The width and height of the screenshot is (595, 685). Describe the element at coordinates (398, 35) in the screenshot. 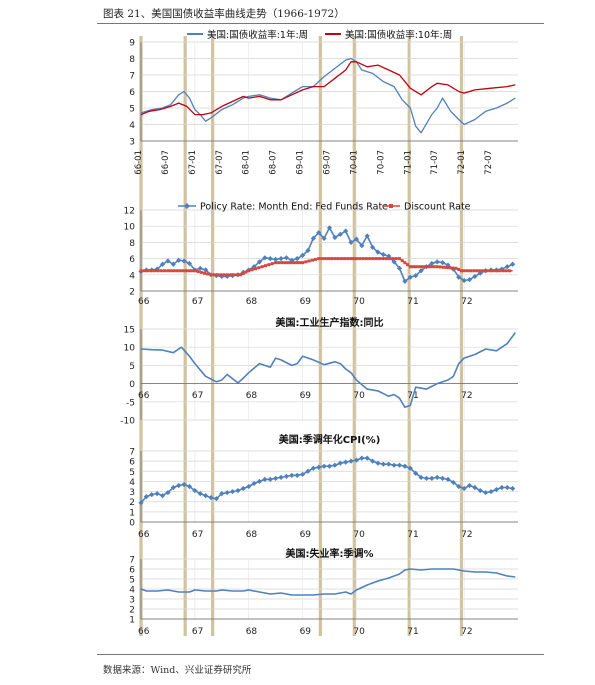

I see `legend-label-2: 美国:国债收益率:10年:周` at that location.